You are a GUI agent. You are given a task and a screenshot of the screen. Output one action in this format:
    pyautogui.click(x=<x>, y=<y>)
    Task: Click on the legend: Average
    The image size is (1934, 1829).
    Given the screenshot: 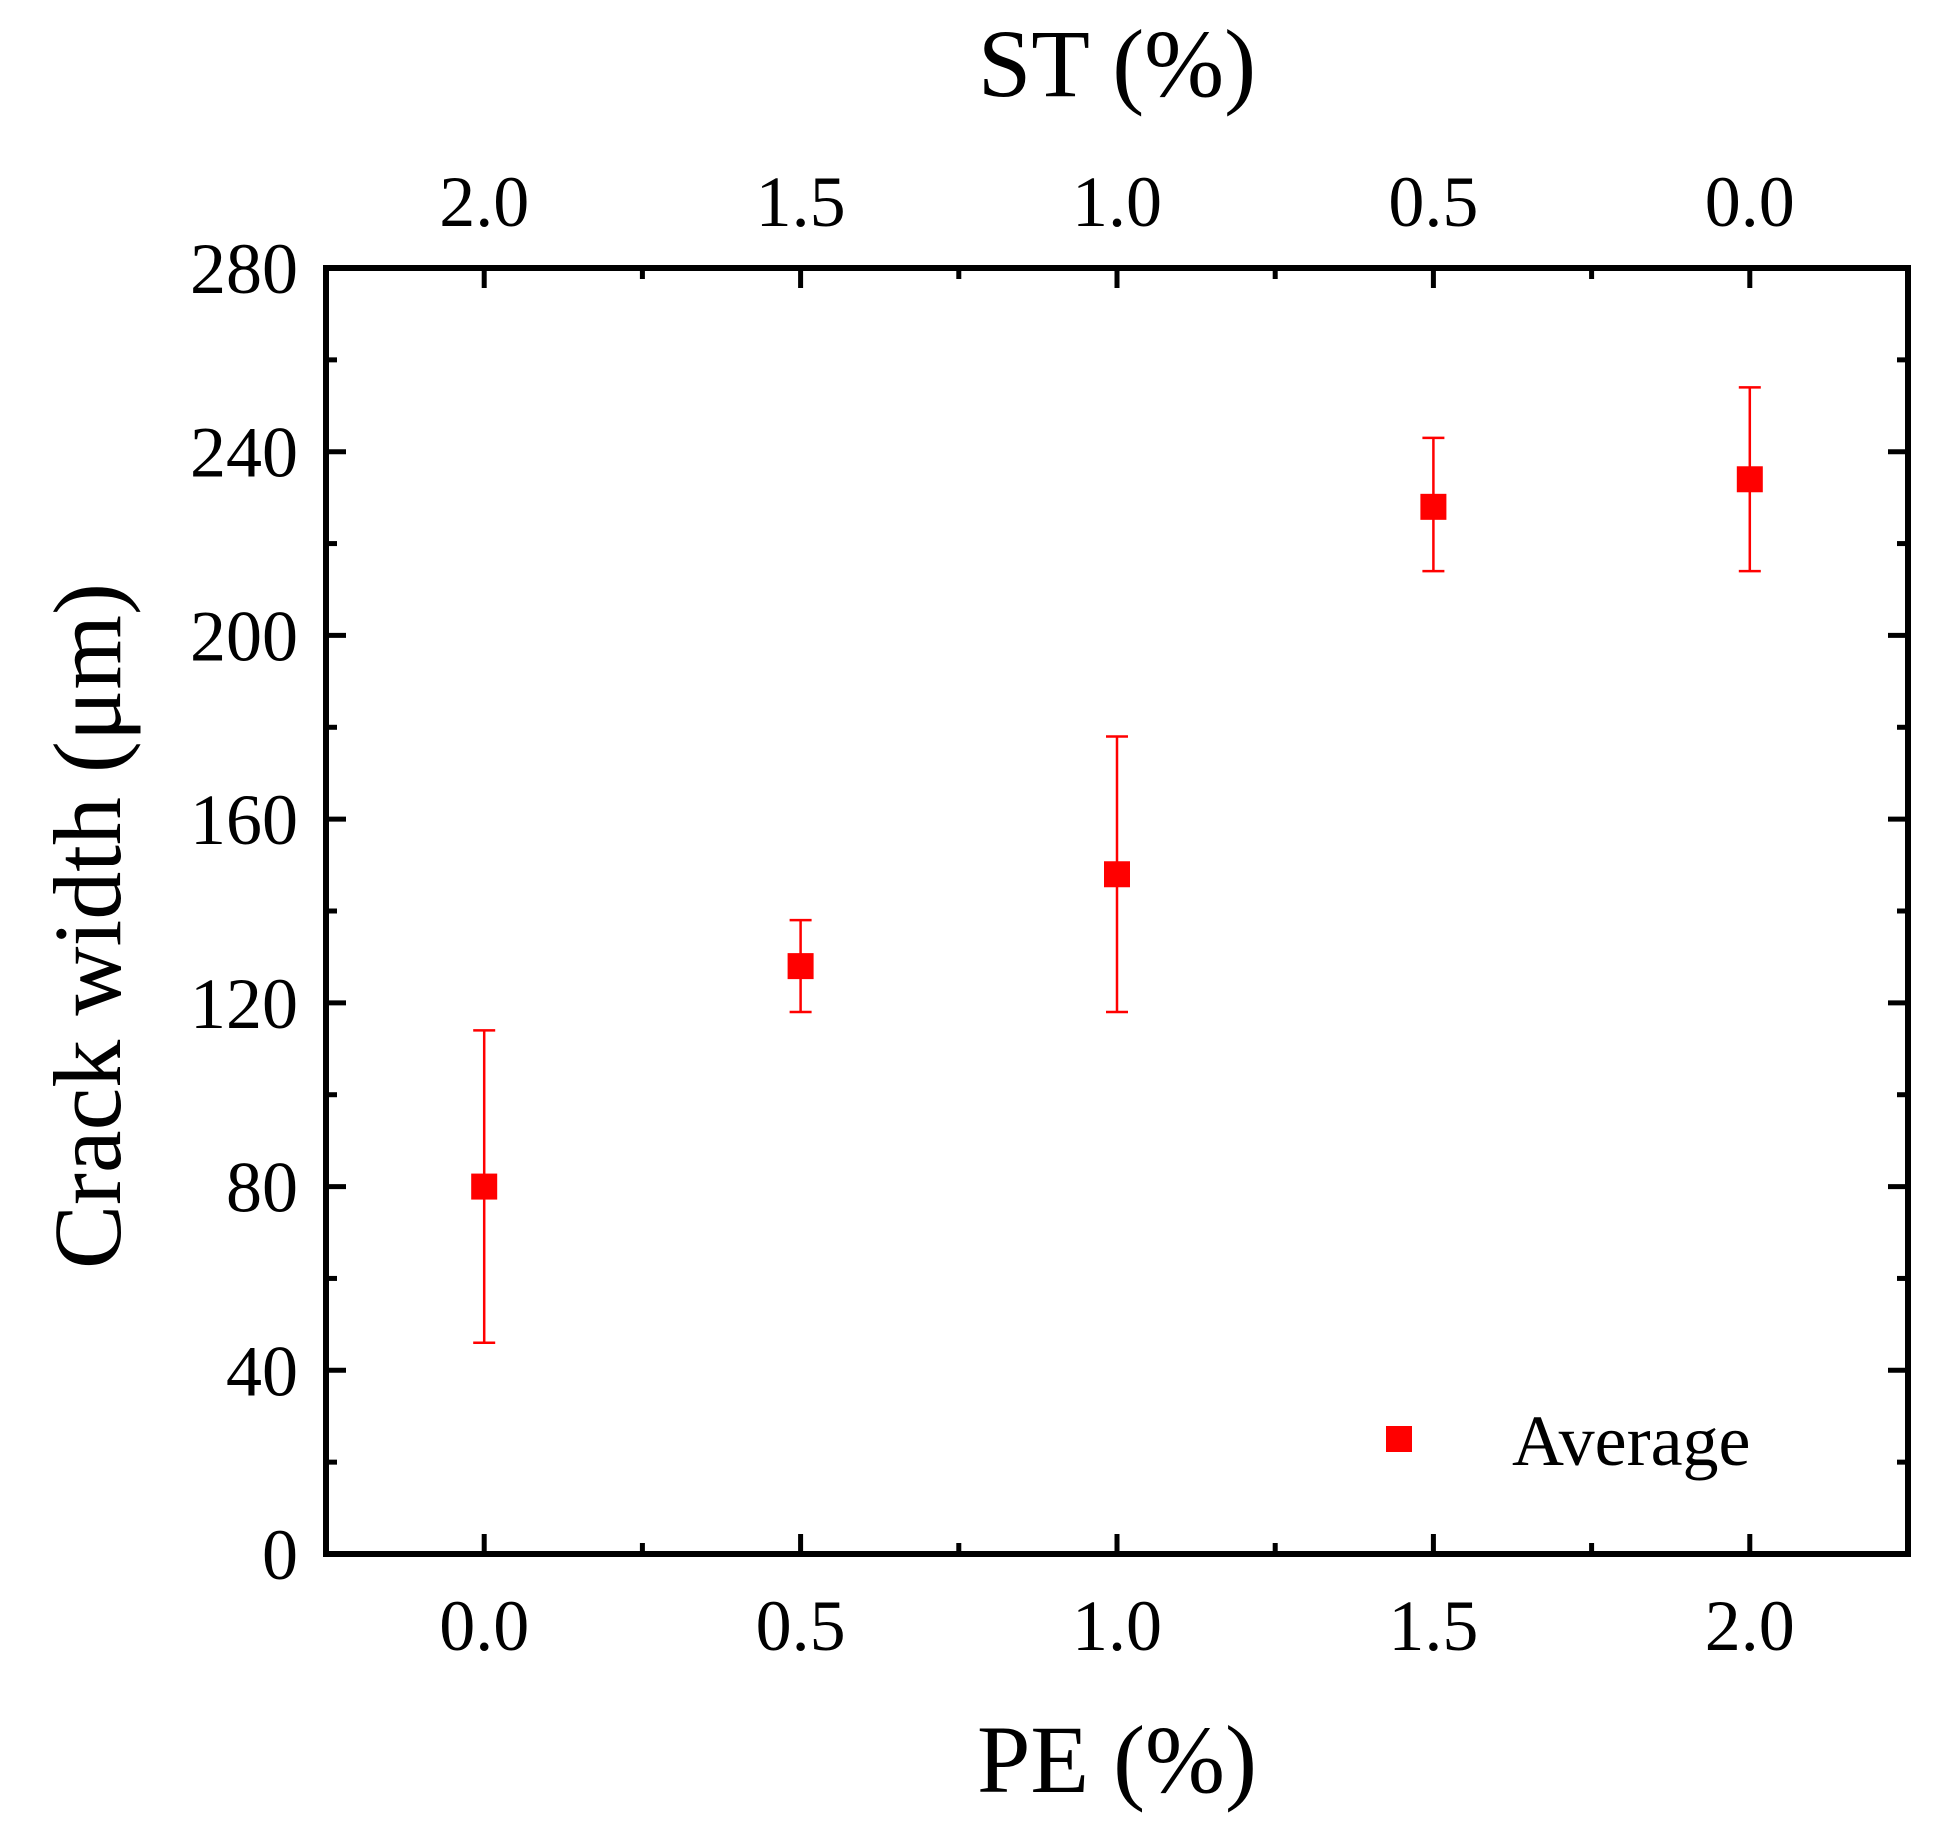 What is the action you would take?
    pyautogui.click(x=1568, y=1441)
    